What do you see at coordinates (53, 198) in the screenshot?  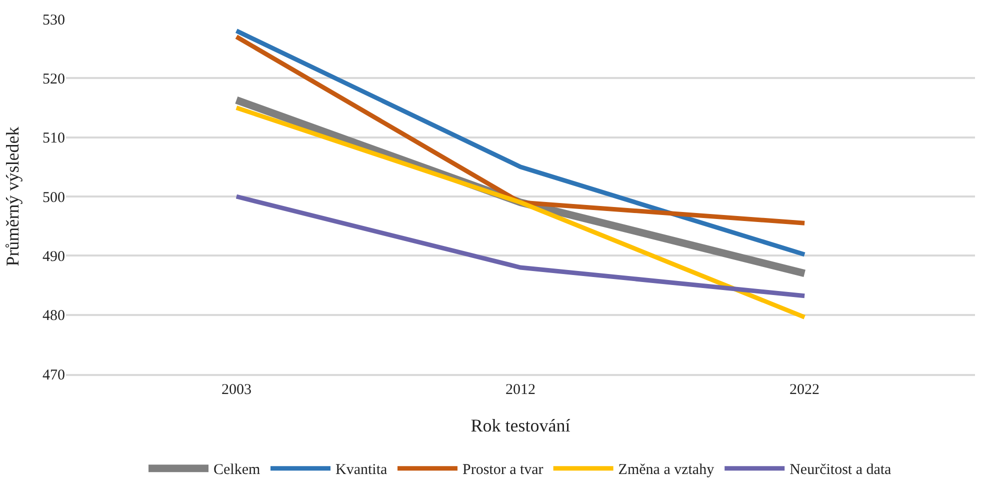 I see `y-tick-label: 500` at bounding box center [53, 198].